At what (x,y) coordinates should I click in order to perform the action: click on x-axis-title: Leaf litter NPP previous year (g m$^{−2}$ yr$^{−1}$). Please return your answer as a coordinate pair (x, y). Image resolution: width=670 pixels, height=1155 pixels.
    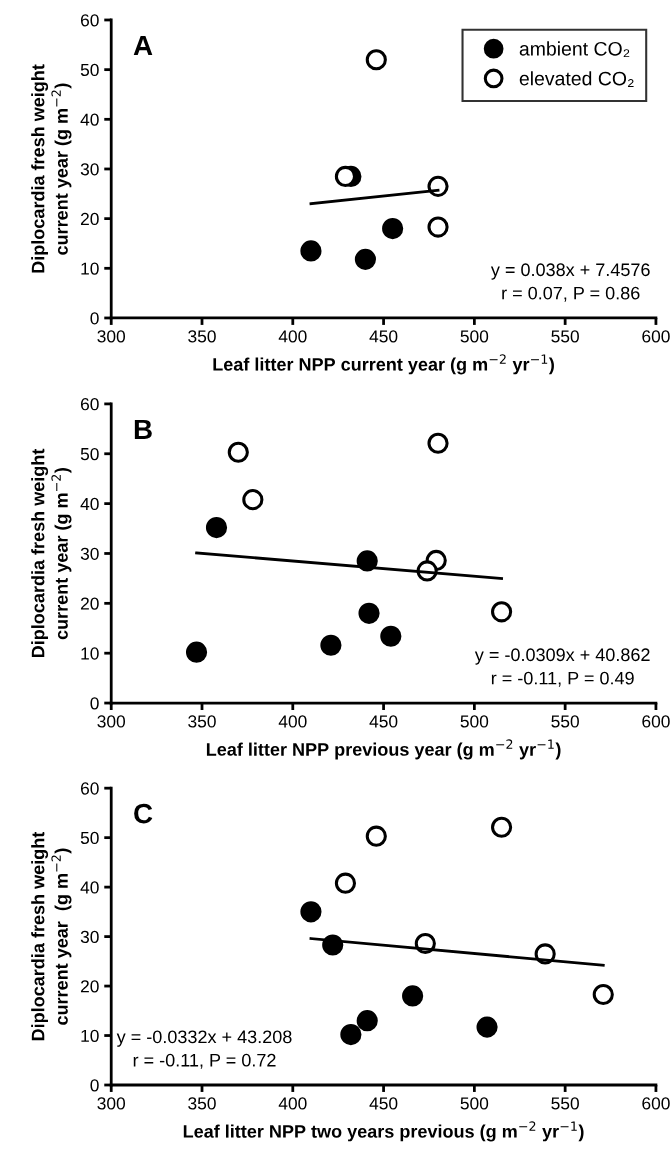
    Looking at the image, I should click on (383, 749).